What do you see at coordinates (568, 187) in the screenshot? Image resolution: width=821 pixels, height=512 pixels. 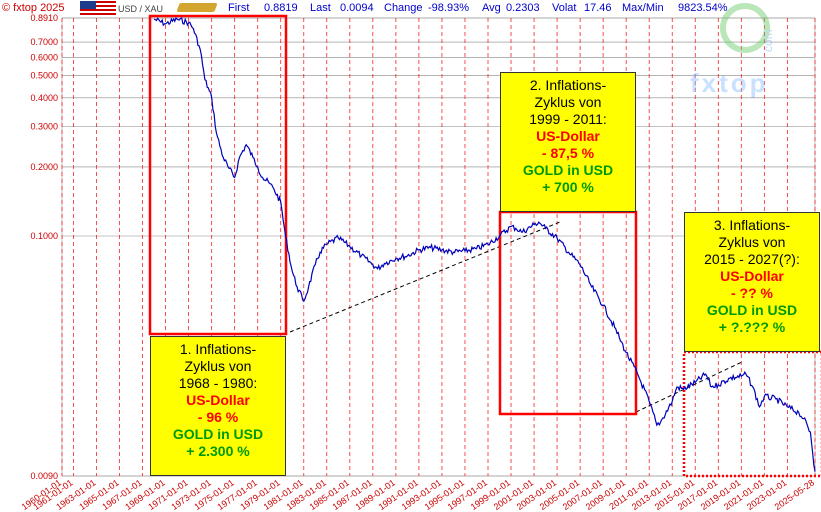 I see `cycle2-gold-change: + 700 %` at bounding box center [568, 187].